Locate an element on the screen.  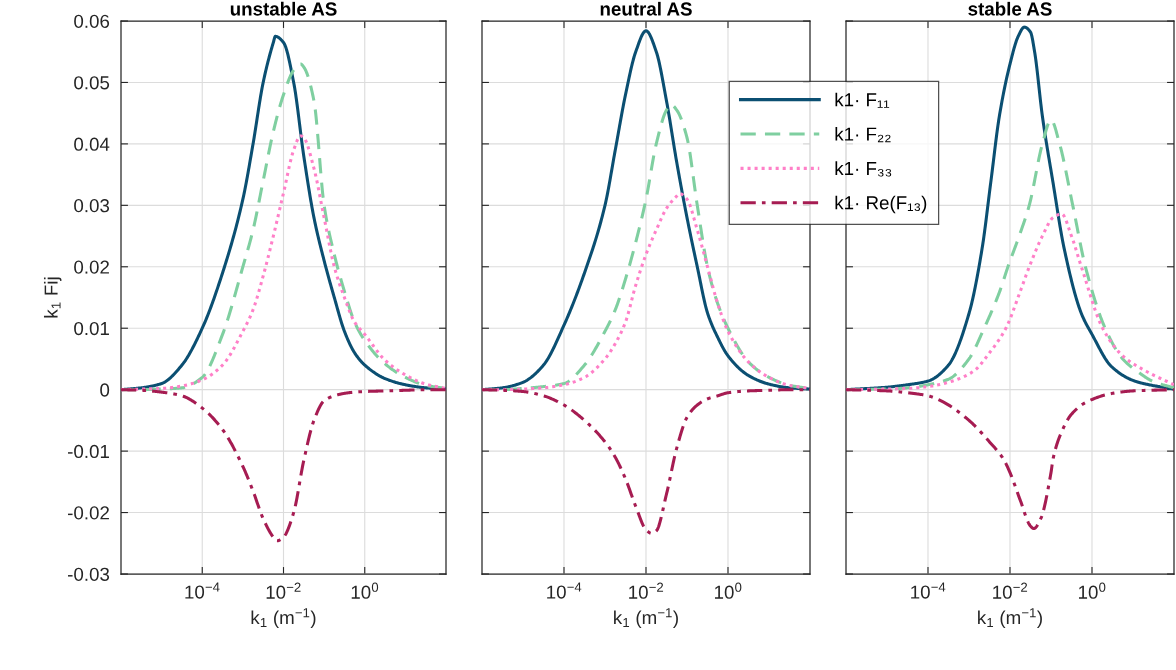
y-tick-label: 0.02 is located at coordinates (91, 267).